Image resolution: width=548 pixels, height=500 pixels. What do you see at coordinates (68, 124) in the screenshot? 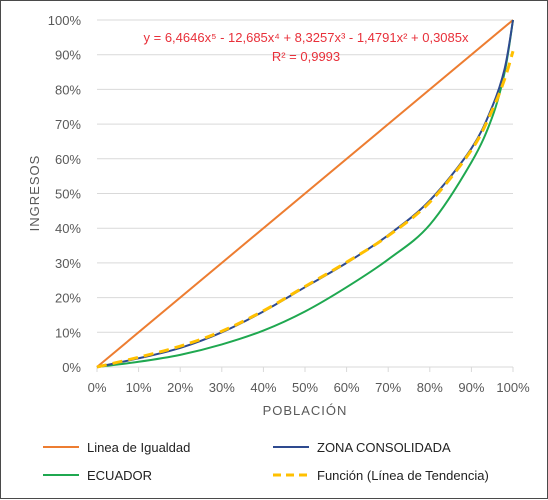
I see `y-tick-label: 70%` at bounding box center [68, 124].